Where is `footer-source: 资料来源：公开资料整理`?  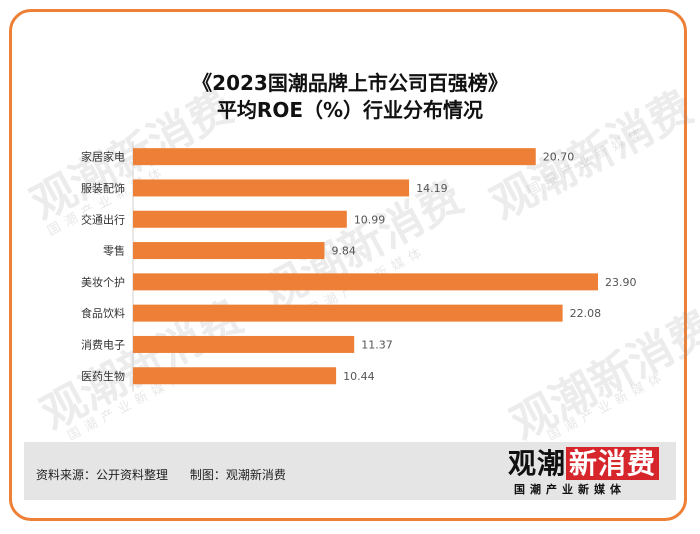
footer-source: 资料来源：公开资料整理 is located at coordinates (102, 475).